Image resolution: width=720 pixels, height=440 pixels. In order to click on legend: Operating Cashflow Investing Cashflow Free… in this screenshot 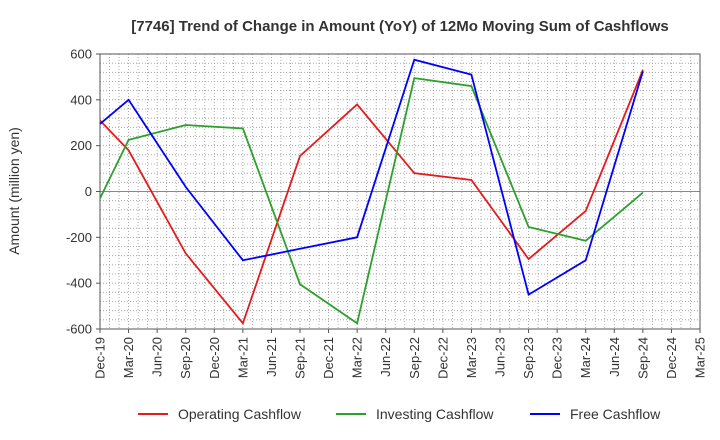, I will do `click(399, 414)`.